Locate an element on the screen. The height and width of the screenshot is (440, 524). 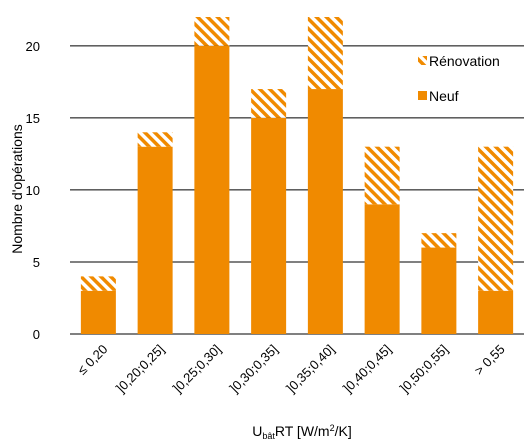
x-tick-label: ]0,50;0,55] is located at coordinates (424, 369).